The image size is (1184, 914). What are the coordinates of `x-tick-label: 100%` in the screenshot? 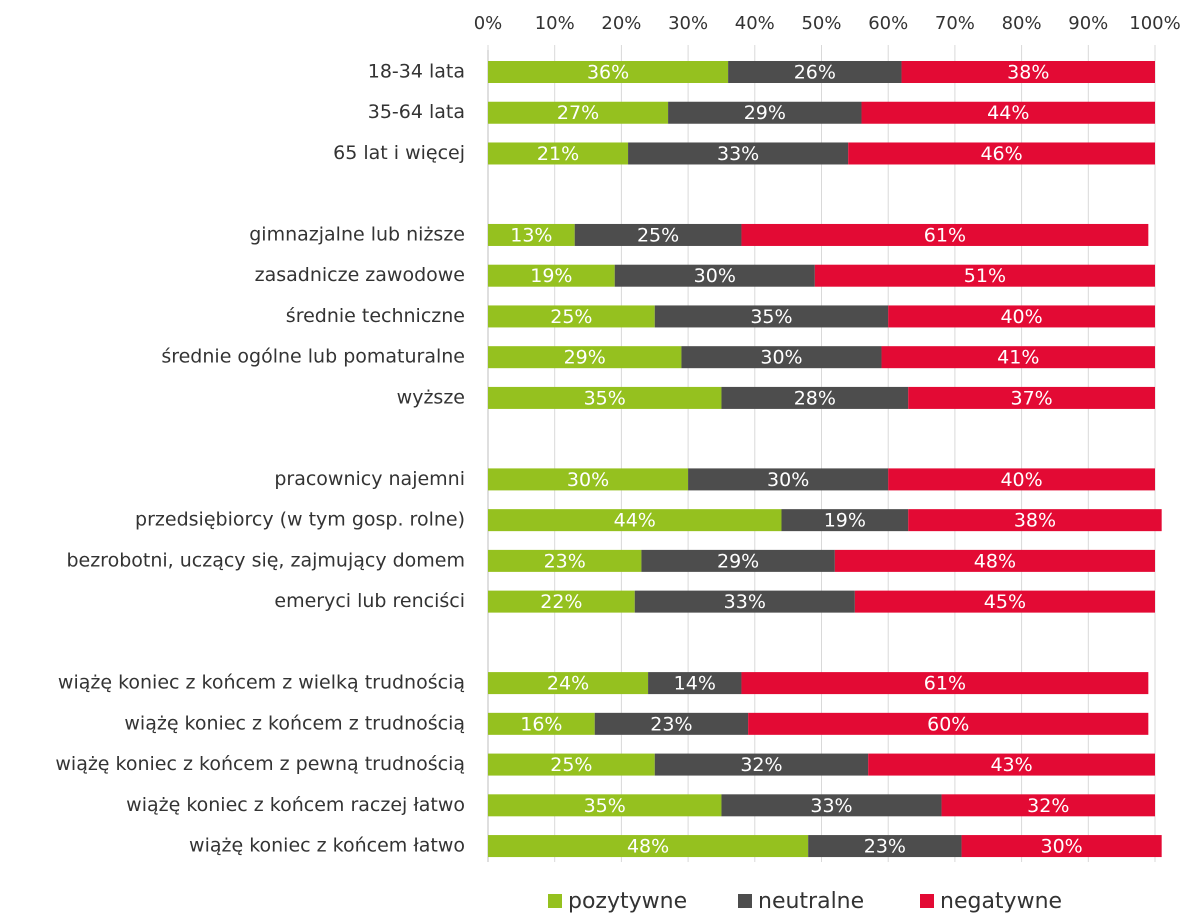 It's located at (1154, 23).